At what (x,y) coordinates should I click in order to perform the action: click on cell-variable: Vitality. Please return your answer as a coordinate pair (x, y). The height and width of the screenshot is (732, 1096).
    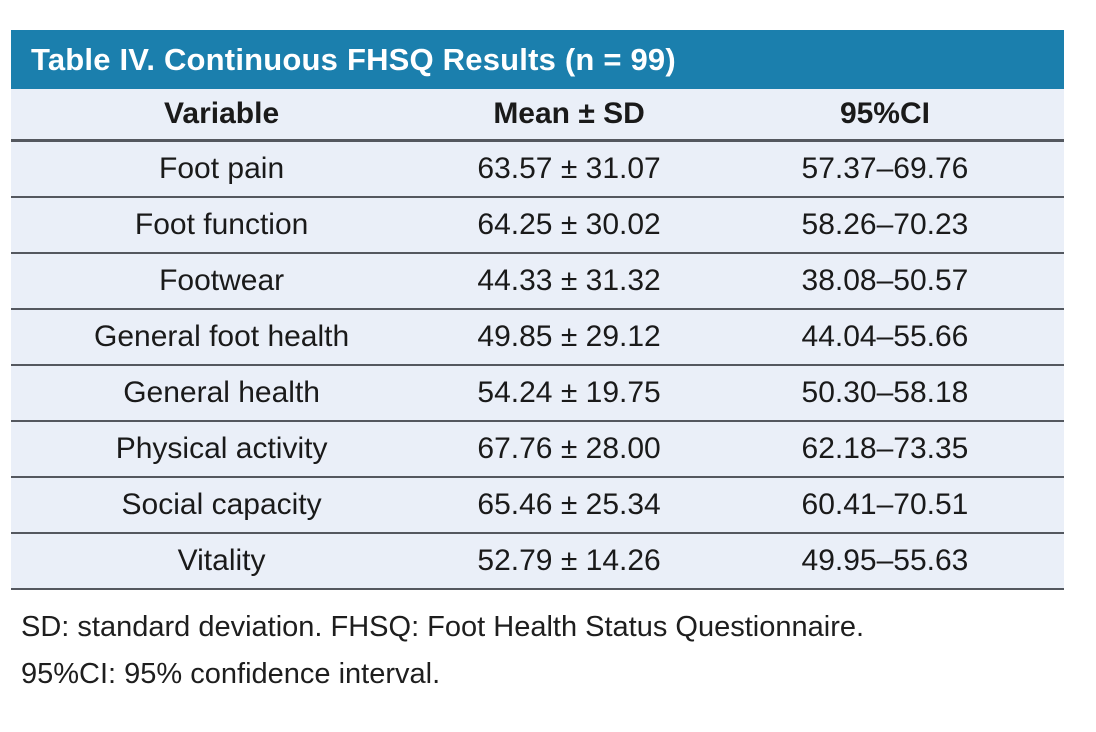
    Looking at the image, I should click on (221, 560).